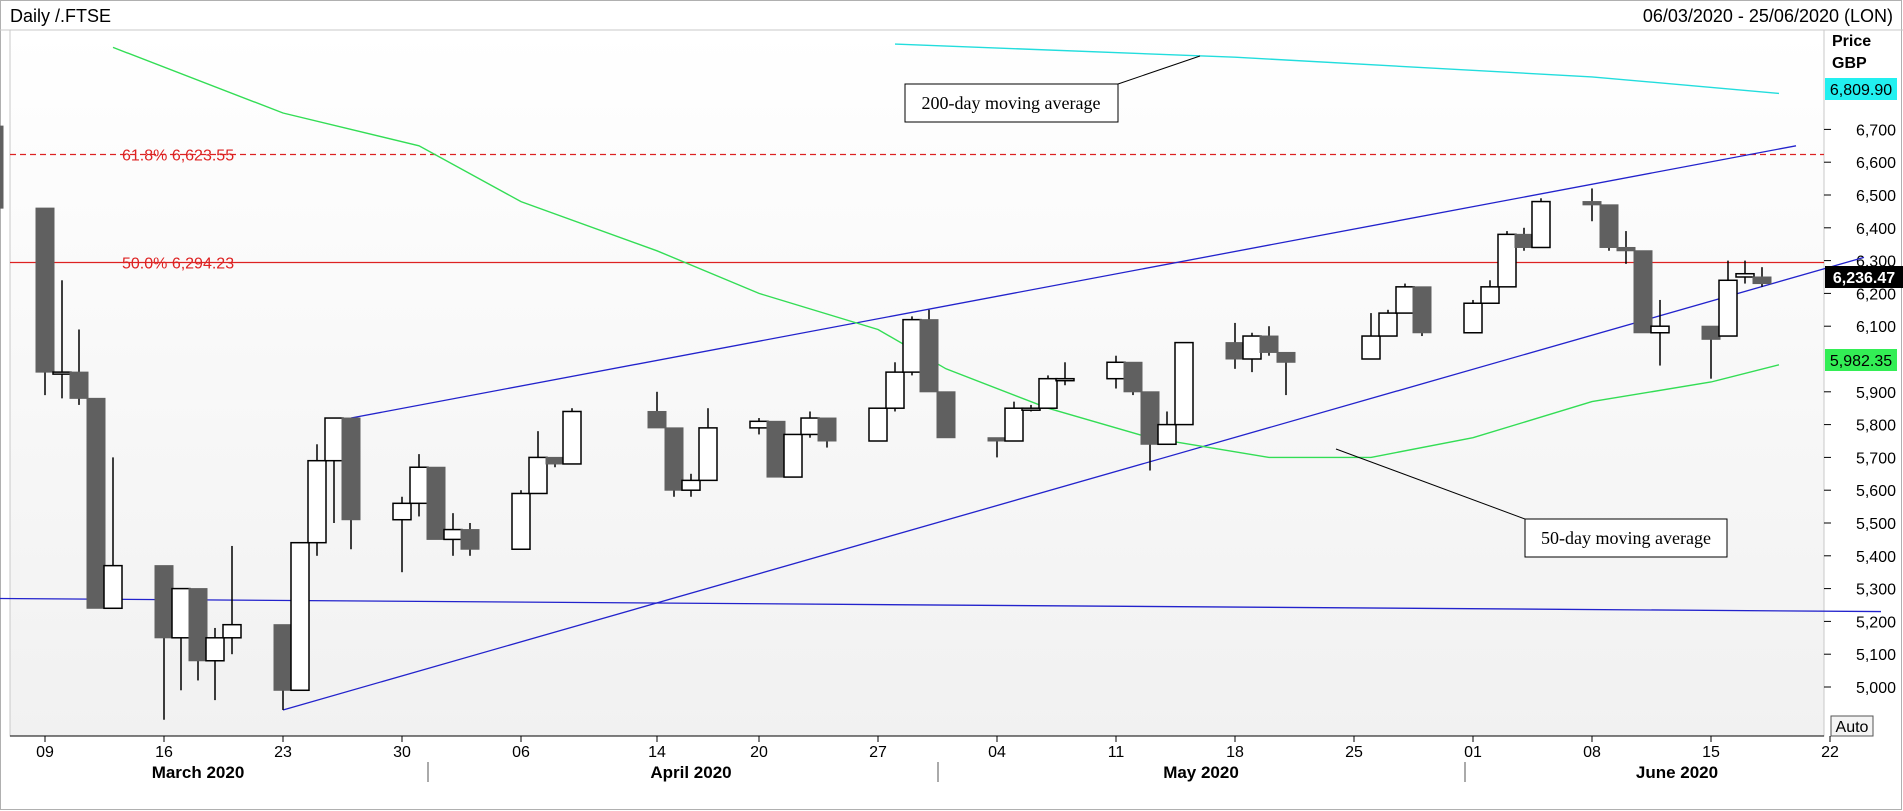 Image resolution: width=1903 pixels, height=811 pixels. Describe the element at coordinates (402, 752) in the screenshot. I see `day-tick-label: 30` at that location.